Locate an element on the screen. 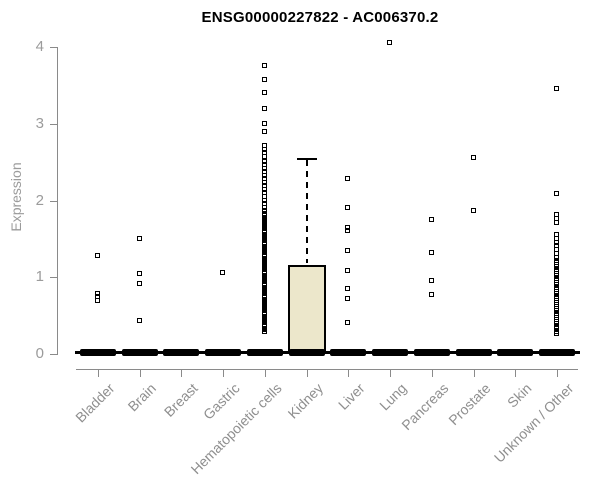 The width and height of the screenshot is (600, 500). y-tick-label: 3 is located at coordinates (39, 123).